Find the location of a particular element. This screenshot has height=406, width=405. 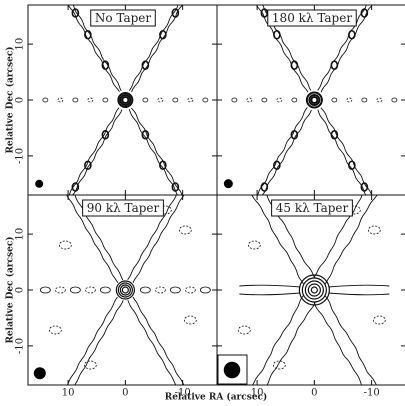

panel-title: 180 kλ Taper is located at coordinates (312, 18).